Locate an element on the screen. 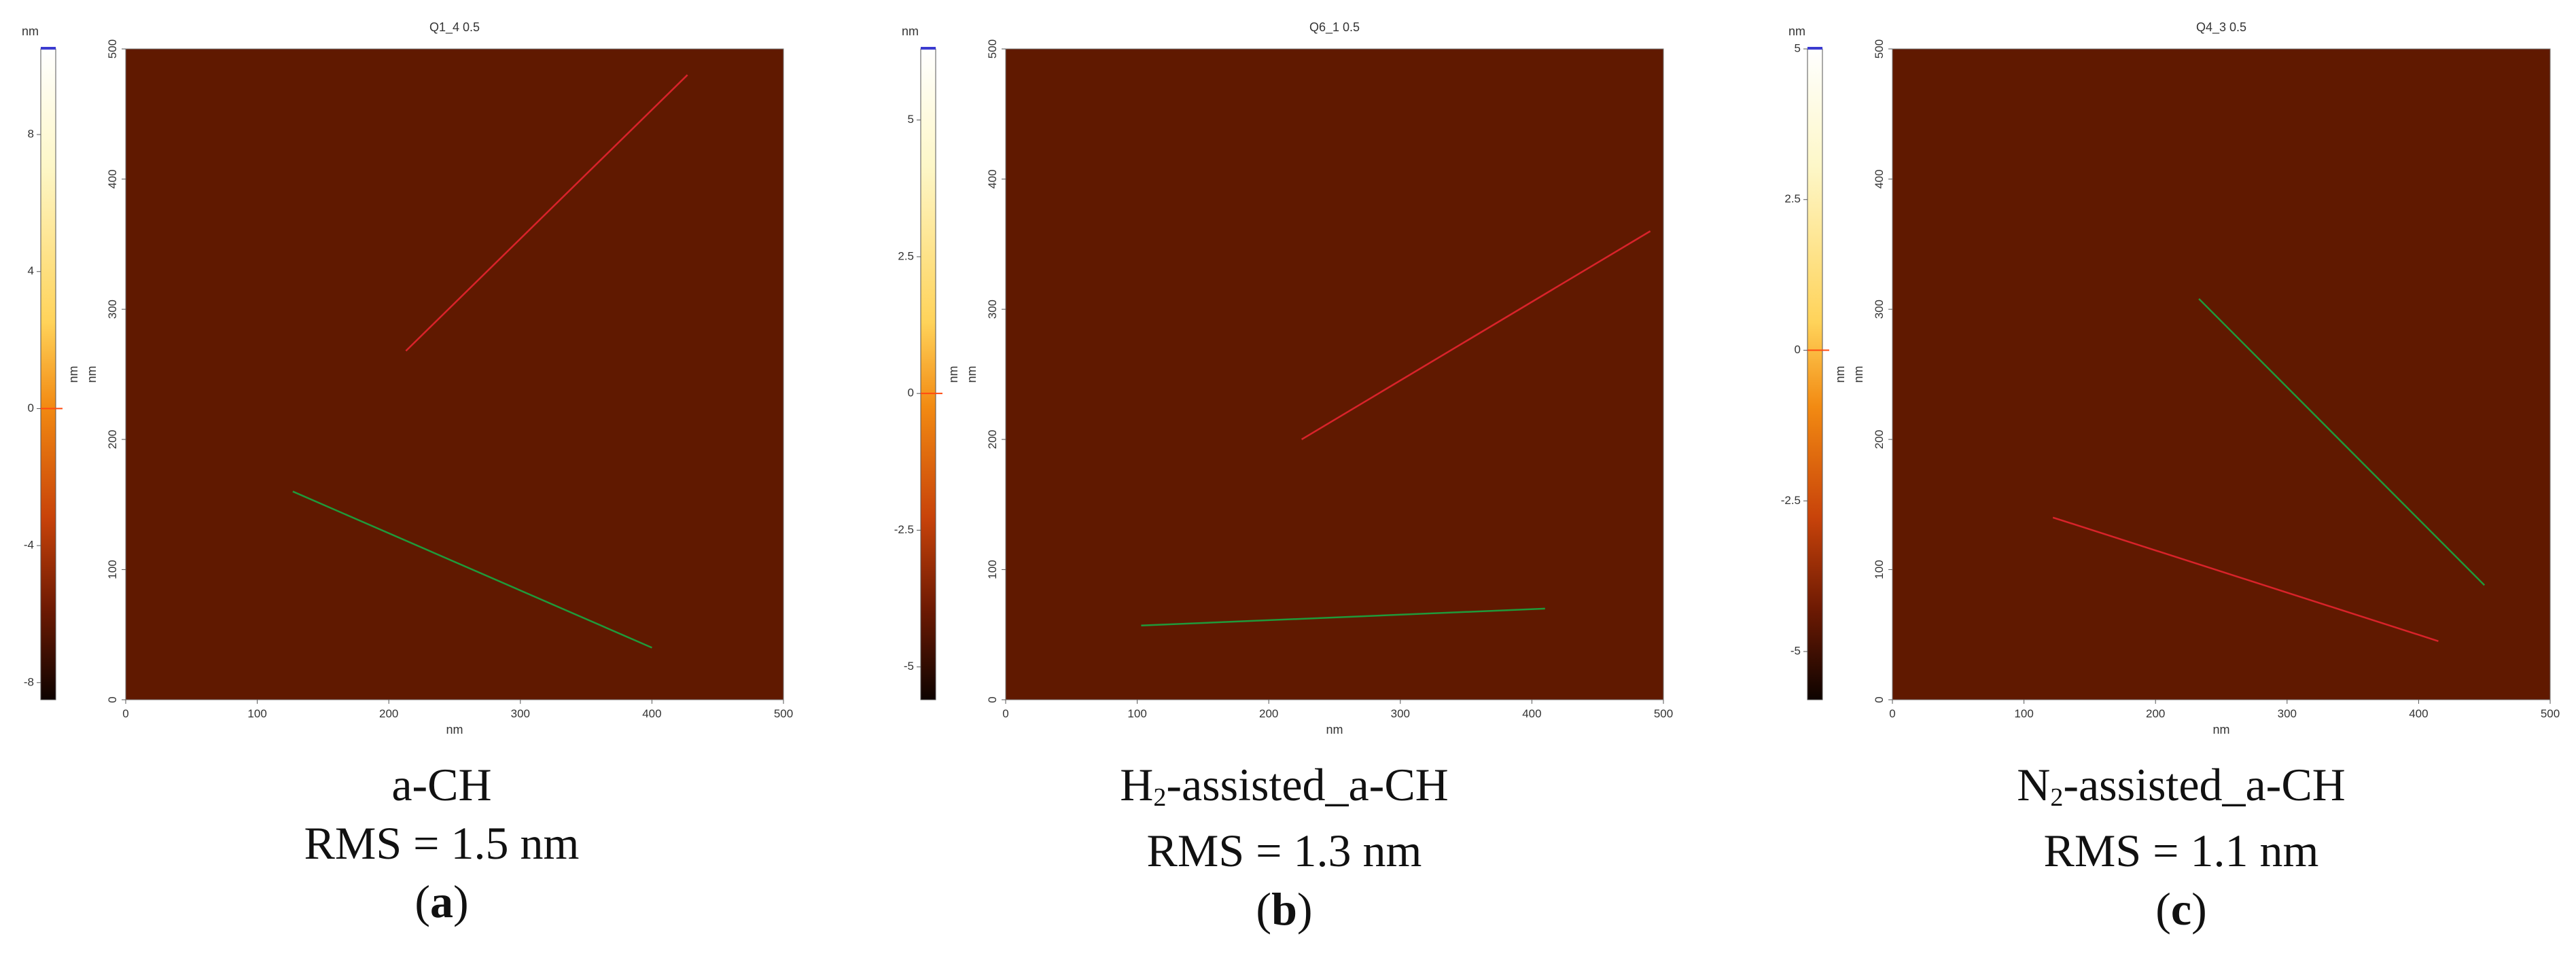 This screenshot has height=964, width=2576. caption-b-material: H2-assisted_a-CH is located at coordinates (1284, 785).